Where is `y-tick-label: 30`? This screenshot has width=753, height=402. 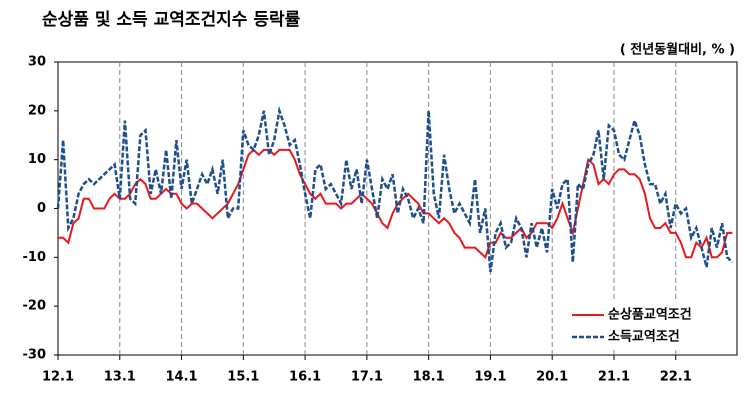 y-tick-label: 30 is located at coordinates (37, 62).